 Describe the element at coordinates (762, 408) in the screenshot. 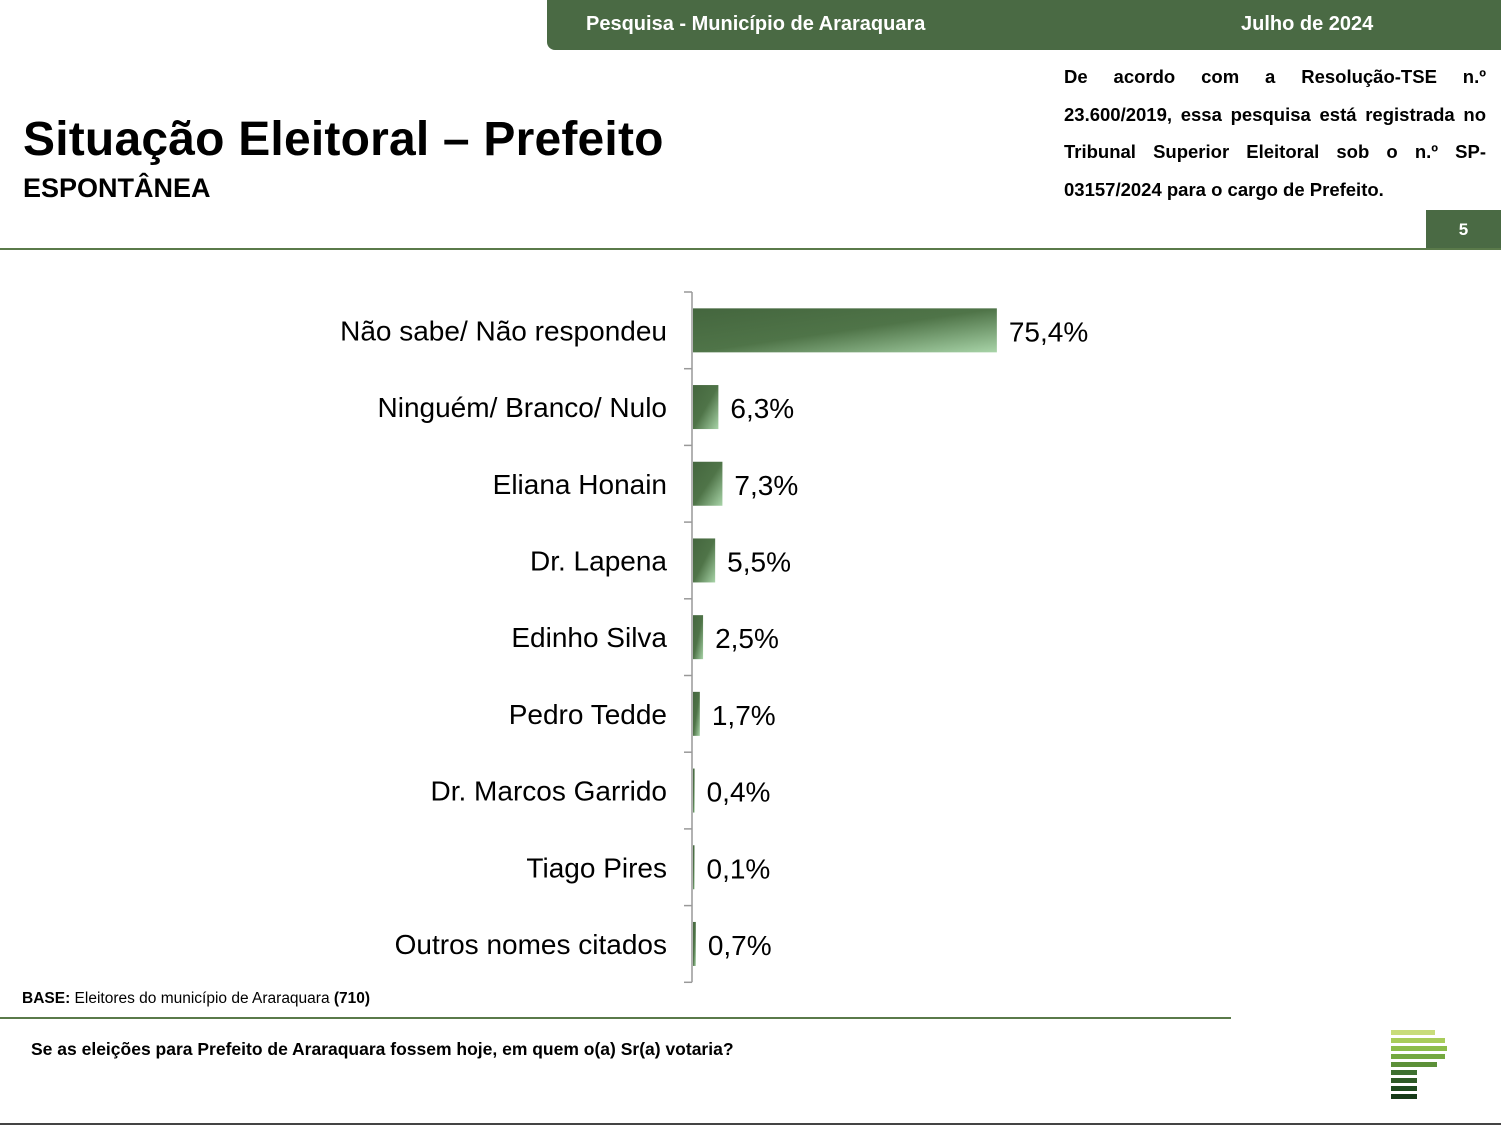

I see `value-label: 6,3%` at that location.